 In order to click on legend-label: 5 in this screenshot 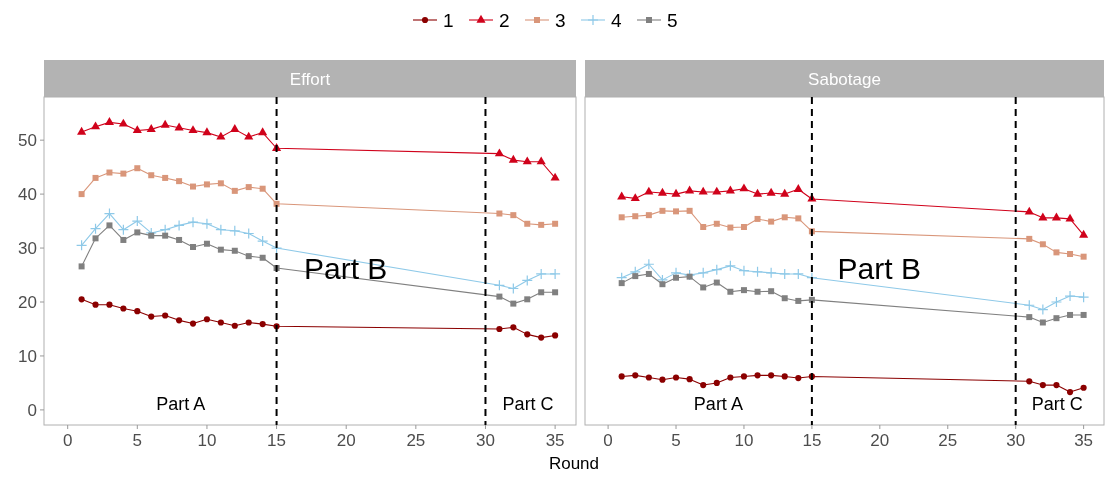, I will do `click(672, 20)`.